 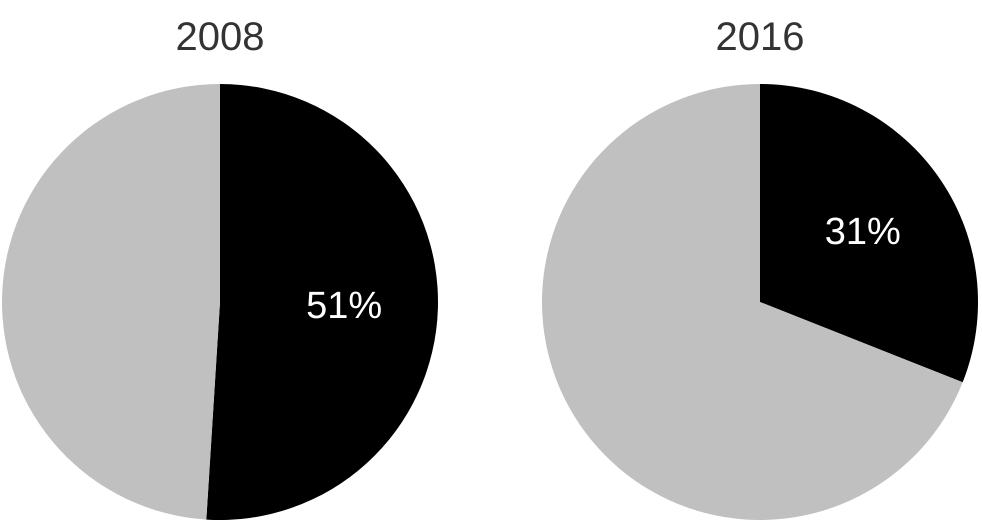 I want to click on data-label: 51%, so click(x=344, y=305).